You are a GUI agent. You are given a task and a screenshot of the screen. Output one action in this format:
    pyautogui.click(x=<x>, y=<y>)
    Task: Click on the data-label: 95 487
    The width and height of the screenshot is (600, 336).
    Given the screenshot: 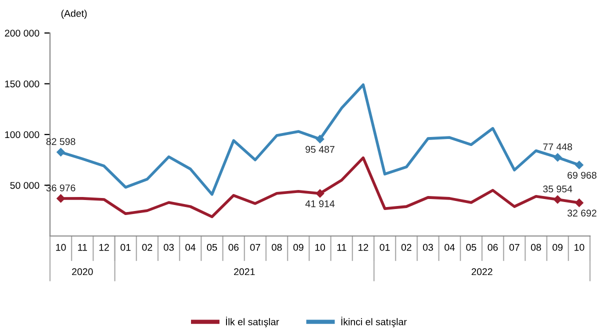 What is the action you would take?
    pyautogui.click(x=320, y=149)
    